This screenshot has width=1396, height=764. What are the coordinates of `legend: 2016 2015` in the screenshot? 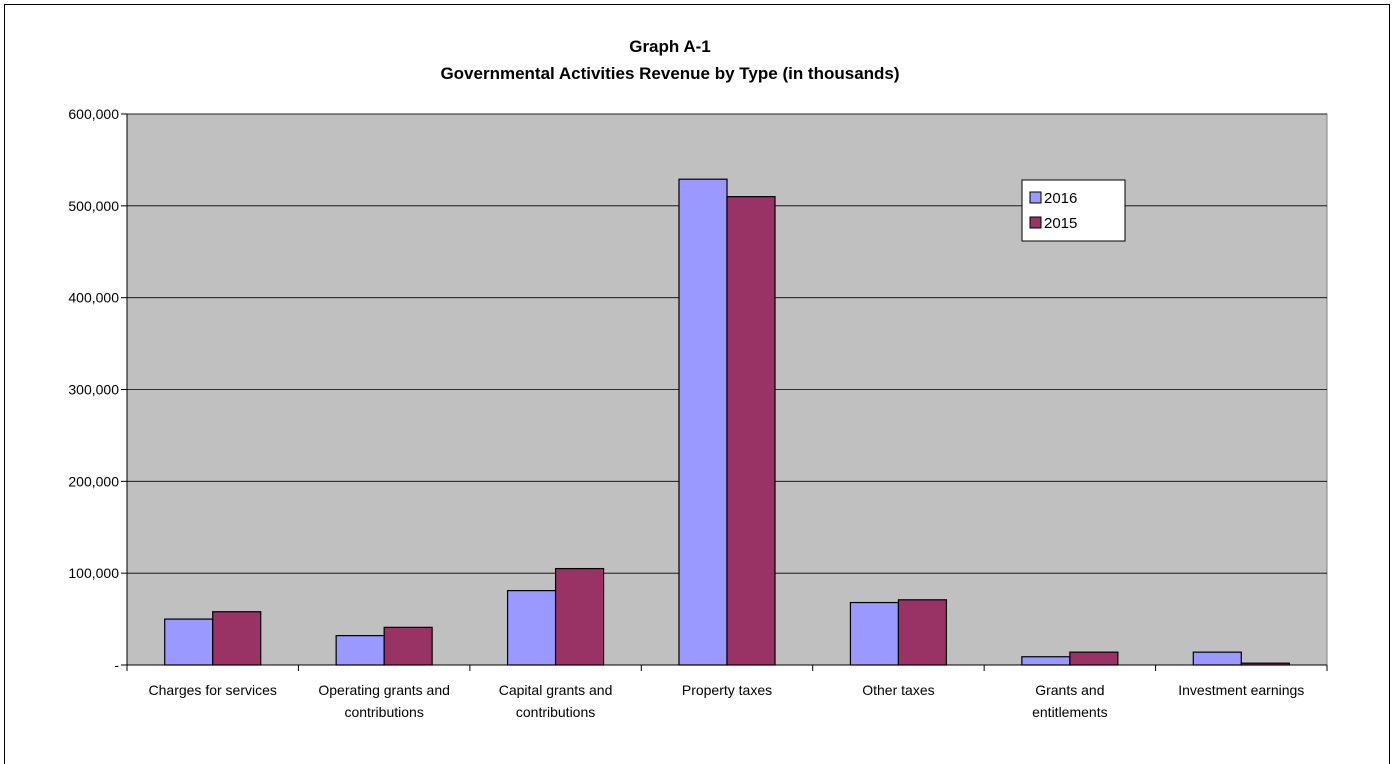 It's located at (1073, 210).